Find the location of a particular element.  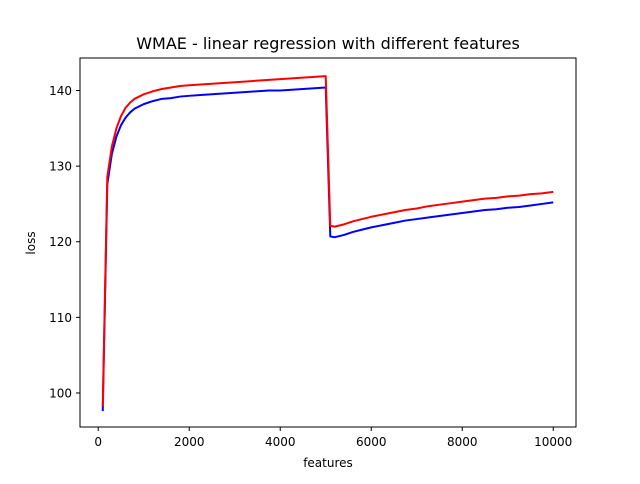

y-axis-ticks: 100 110 120 130 140 is located at coordinates (64, 242).